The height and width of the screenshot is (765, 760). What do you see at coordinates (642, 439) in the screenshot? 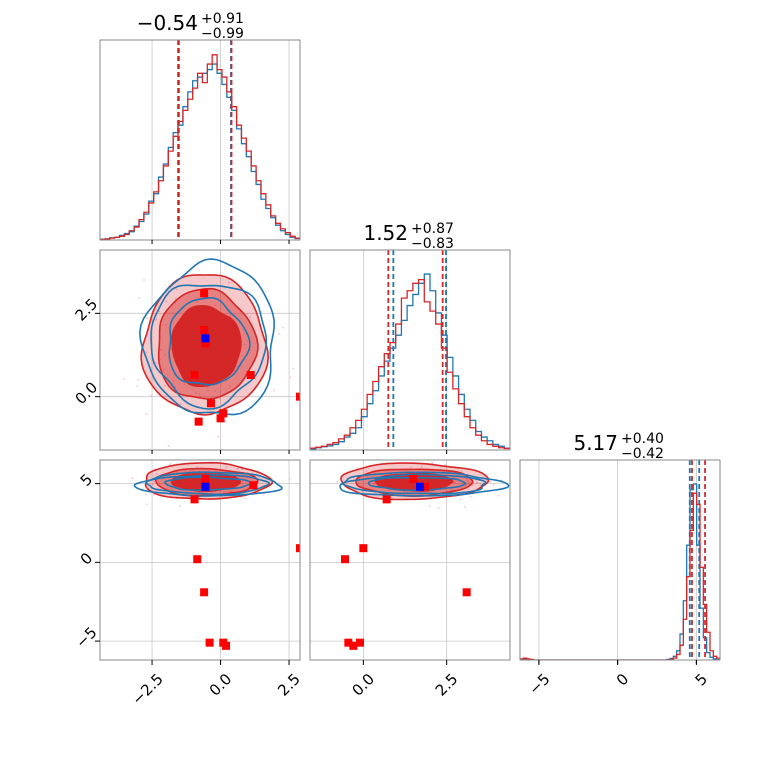
I see `title-plus-2: +0.40` at bounding box center [642, 439].